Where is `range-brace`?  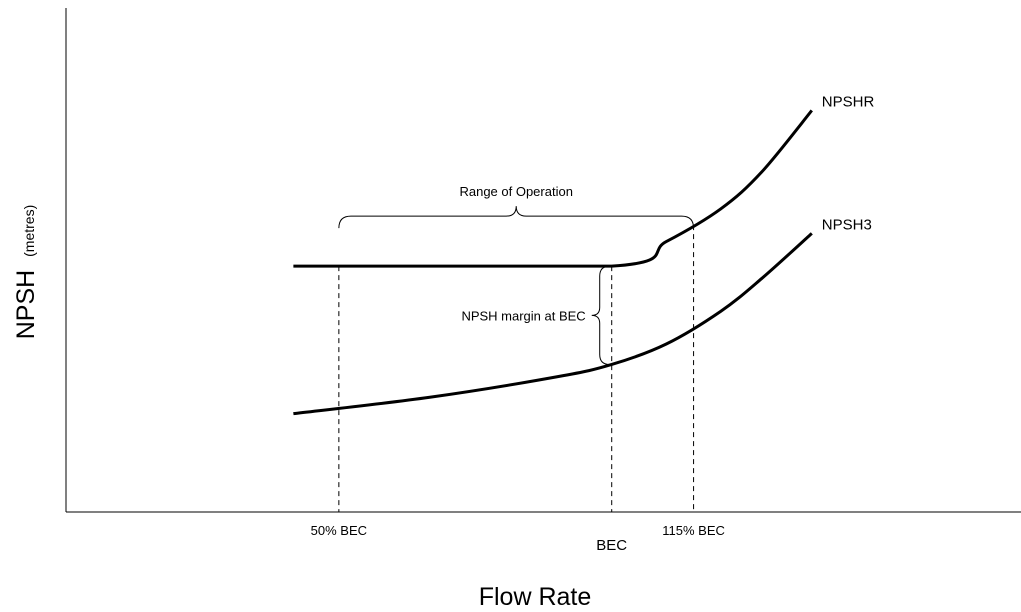 range-brace is located at coordinates (516, 217).